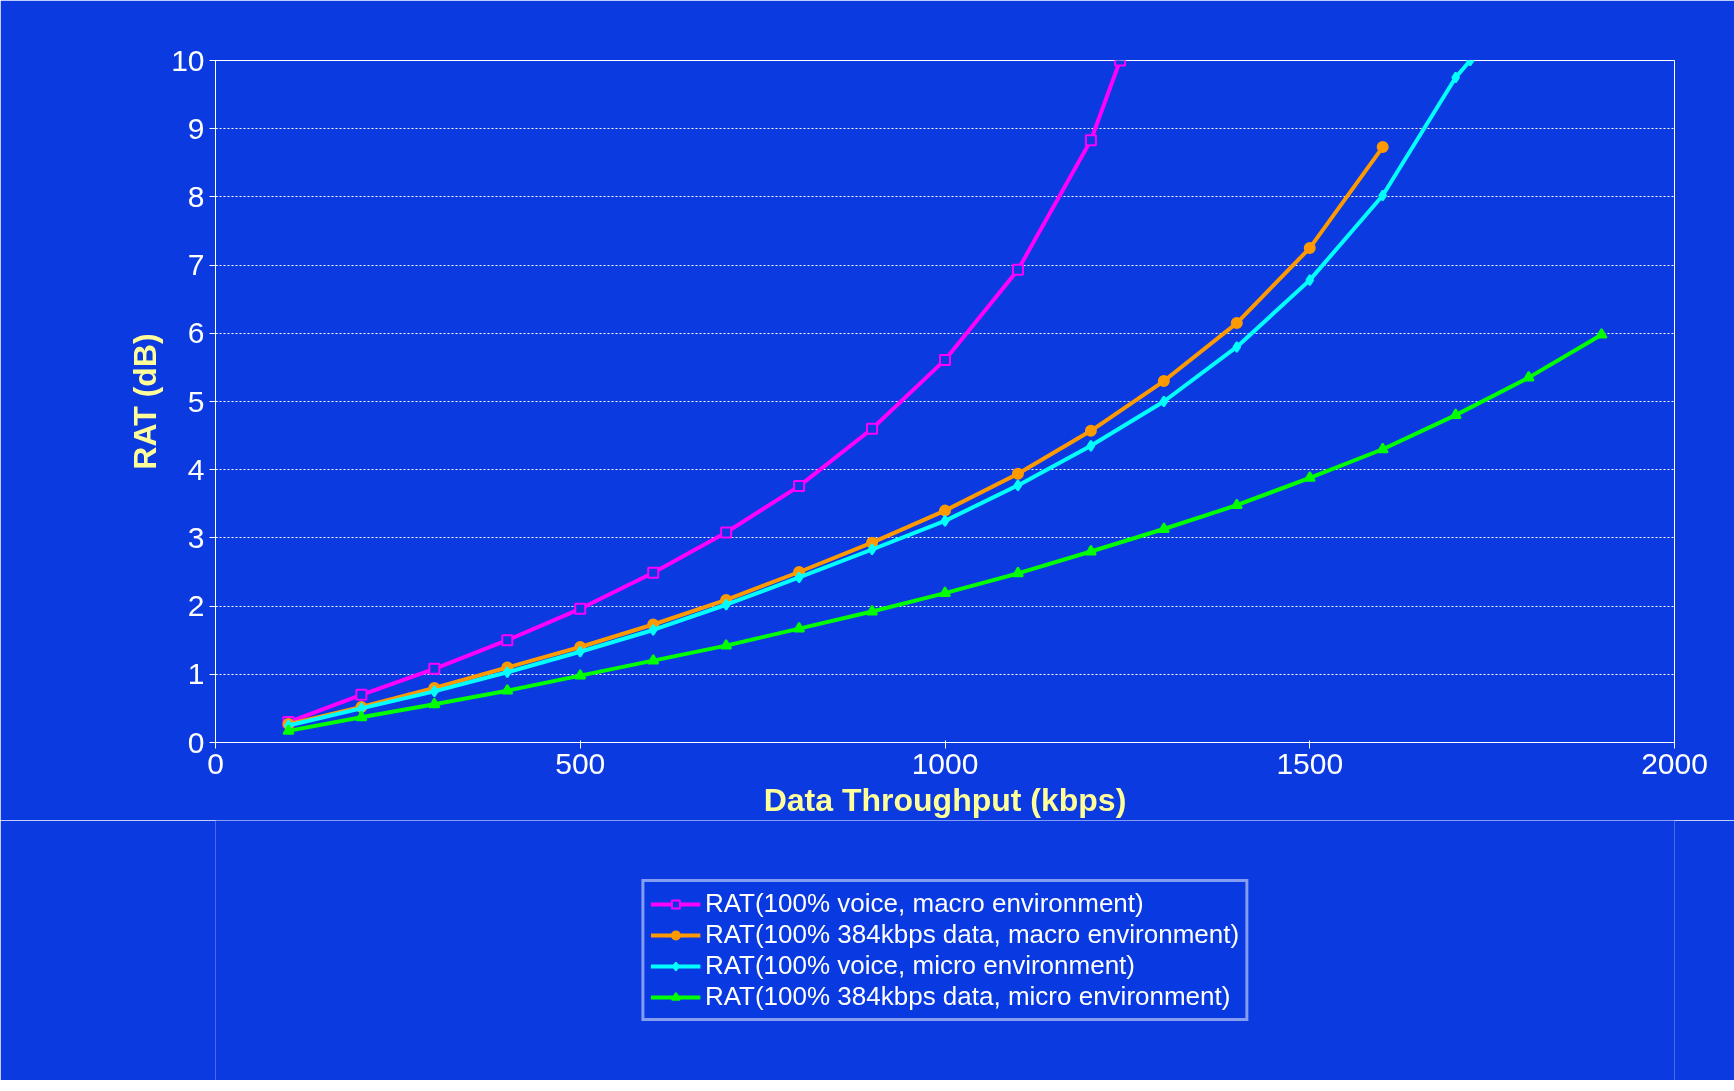  Describe the element at coordinates (972, 934) in the screenshot. I see `legend-label: RAT(100% 384kbps data, macro environment)` at that location.